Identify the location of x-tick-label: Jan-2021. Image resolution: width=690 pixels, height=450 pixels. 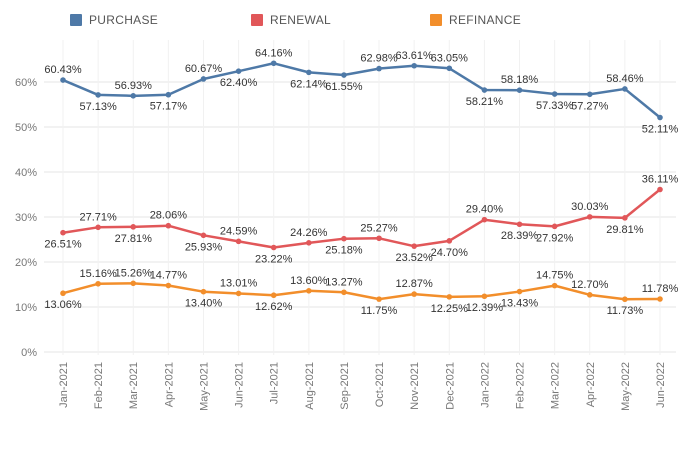
(64, 385).